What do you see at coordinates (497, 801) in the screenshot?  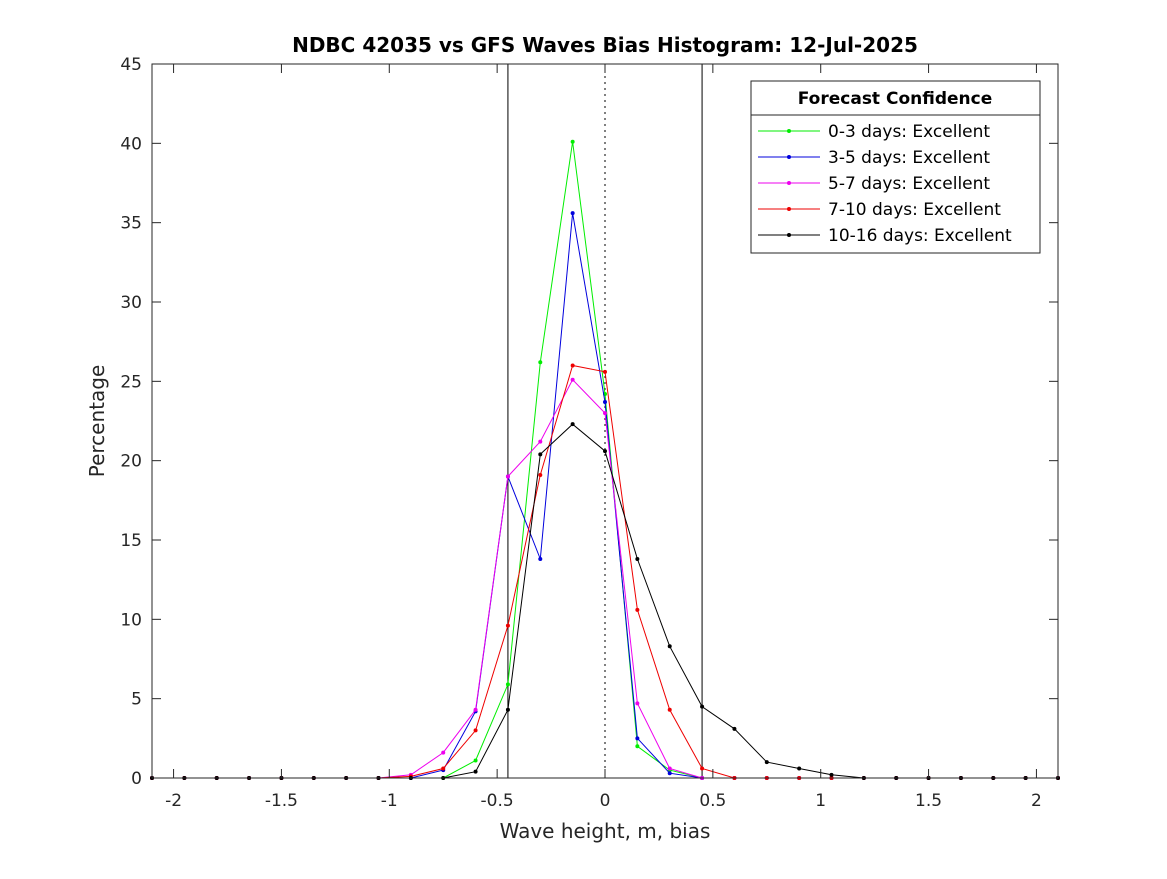 I see `x-tick-label-3: -0.5` at bounding box center [497, 801].